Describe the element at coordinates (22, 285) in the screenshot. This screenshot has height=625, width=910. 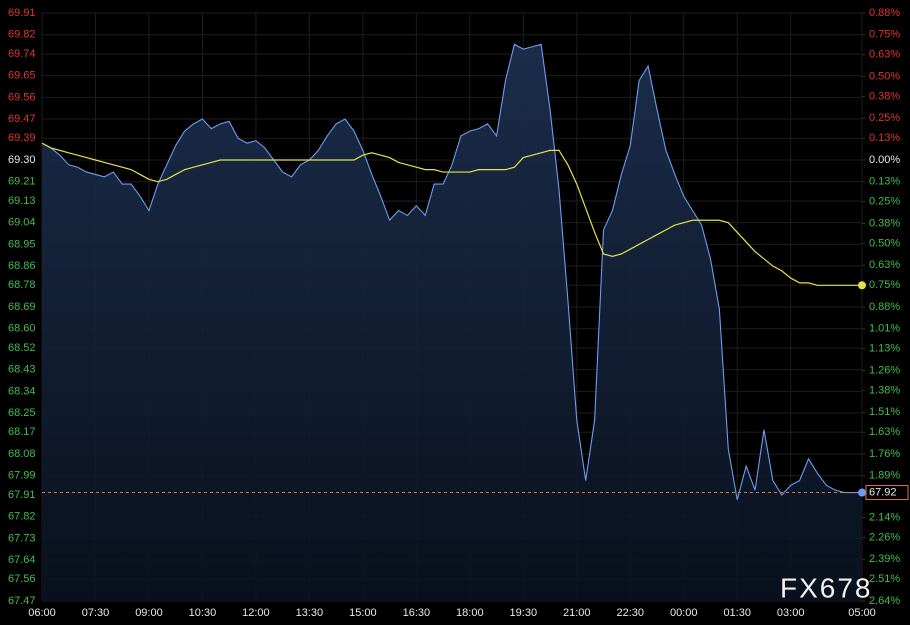
I see `y-tick-label: 68.78` at that location.